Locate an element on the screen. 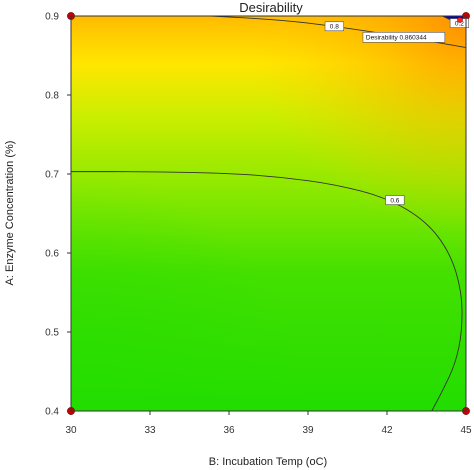 The image size is (474, 470). contour-label-text: 0.8 is located at coordinates (334, 27).